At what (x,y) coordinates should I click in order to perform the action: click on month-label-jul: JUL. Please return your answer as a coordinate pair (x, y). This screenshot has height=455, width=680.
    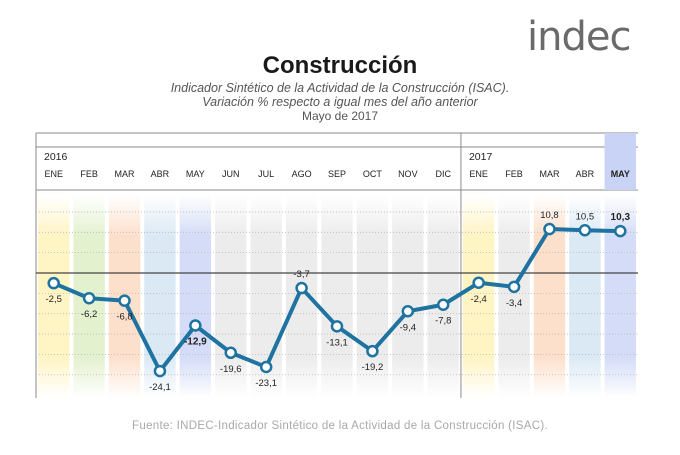
    Looking at the image, I should click on (266, 174).